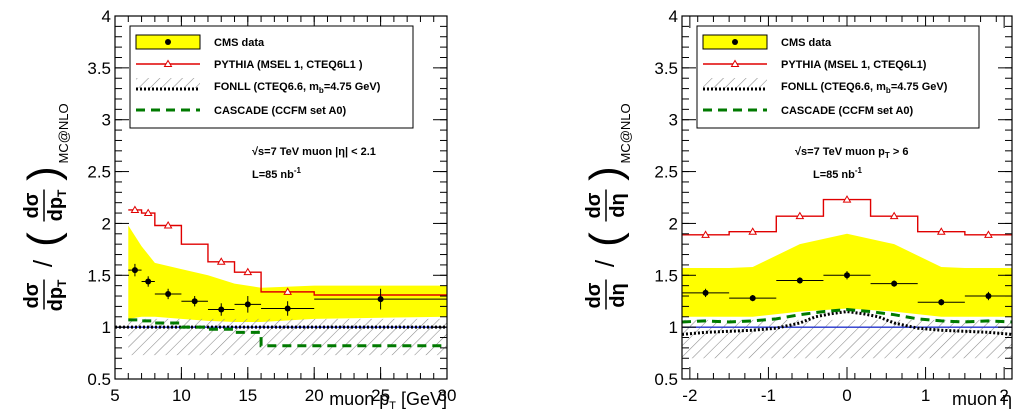  I want to click on y-label-denominator-2: dη, so click(618, 205).